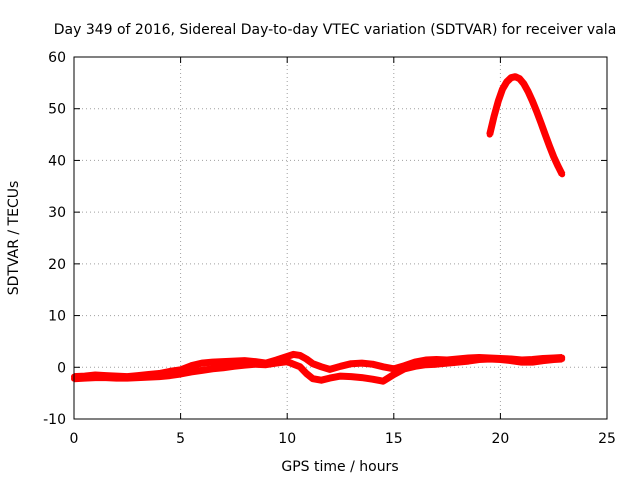 The image size is (640, 480). I want to click on x-axis-title: GPS time / hours, so click(339, 467).